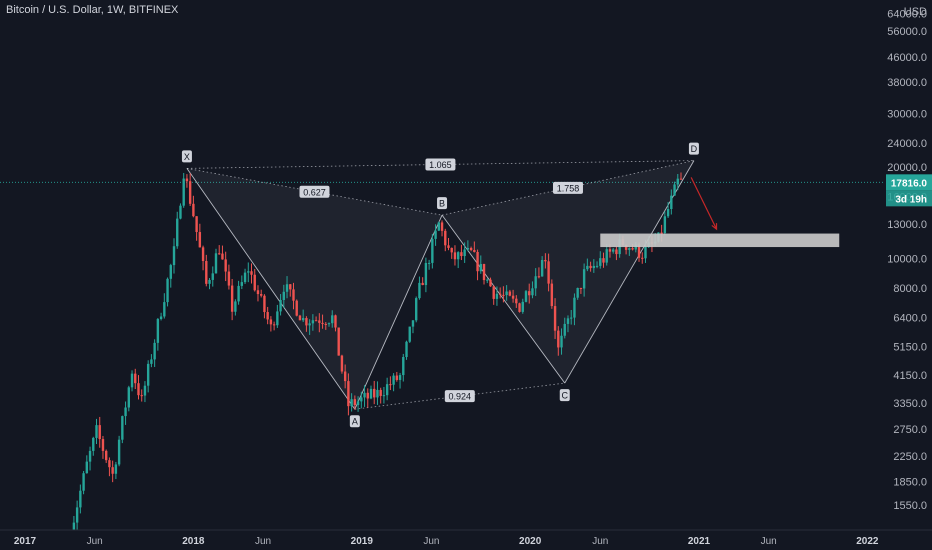  What do you see at coordinates (907, 14) in the screenshot?
I see `price-tick: 64000.0` at bounding box center [907, 14].